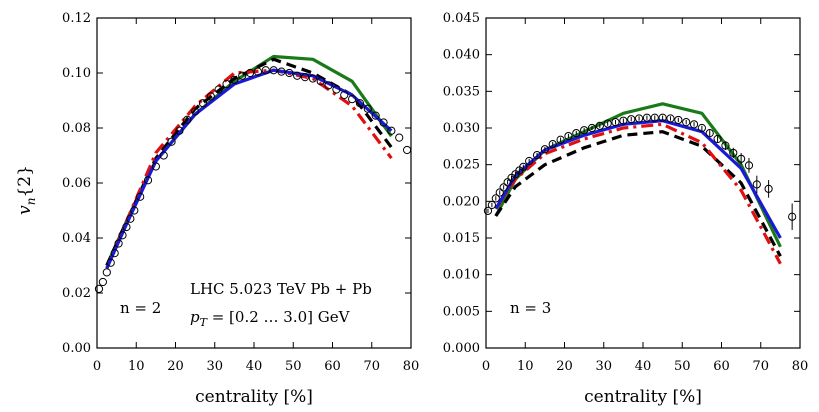 The height and width of the screenshot is (412, 819). Describe the element at coordinates (76, 238) in the screenshot. I see `y-tick-label: 0.04` at that location.